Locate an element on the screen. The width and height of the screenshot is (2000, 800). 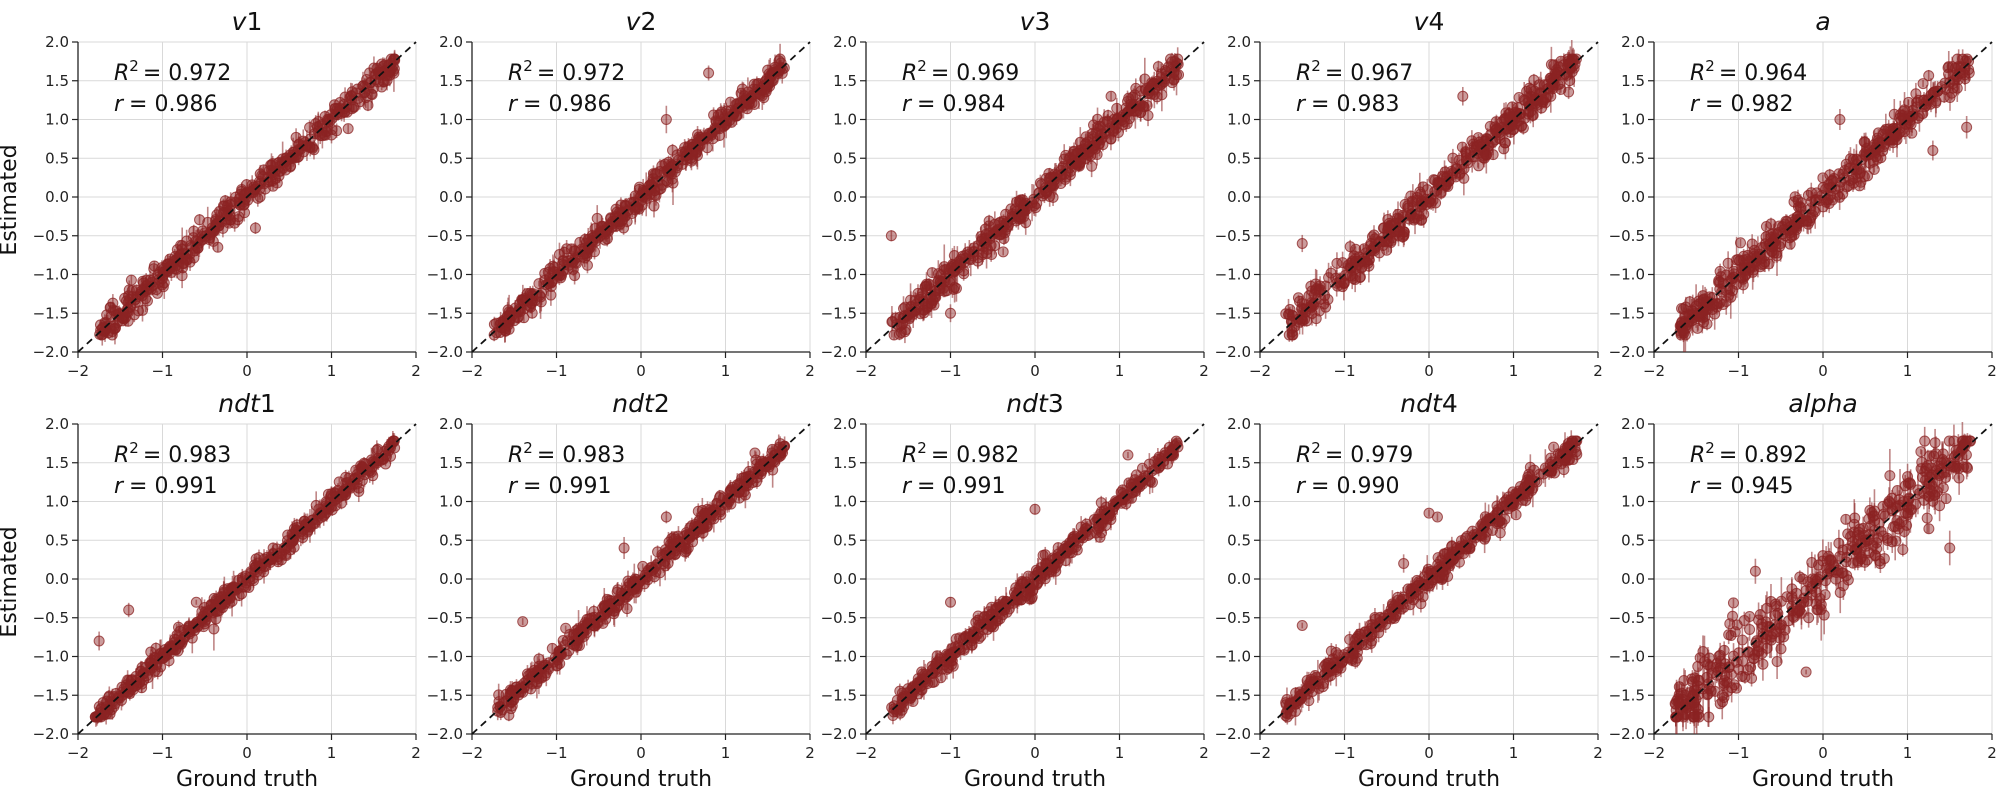
r-value: = 0.986 is located at coordinates (567, 104).